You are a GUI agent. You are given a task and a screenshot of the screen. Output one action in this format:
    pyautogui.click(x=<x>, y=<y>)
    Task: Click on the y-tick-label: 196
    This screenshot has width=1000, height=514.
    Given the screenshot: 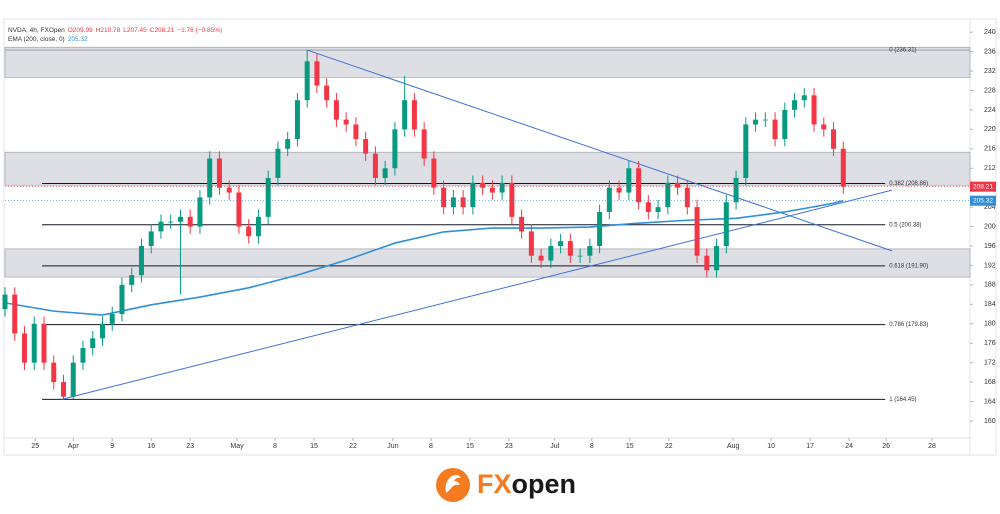 What is the action you would take?
    pyautogui.click(x=990, y=246)
    